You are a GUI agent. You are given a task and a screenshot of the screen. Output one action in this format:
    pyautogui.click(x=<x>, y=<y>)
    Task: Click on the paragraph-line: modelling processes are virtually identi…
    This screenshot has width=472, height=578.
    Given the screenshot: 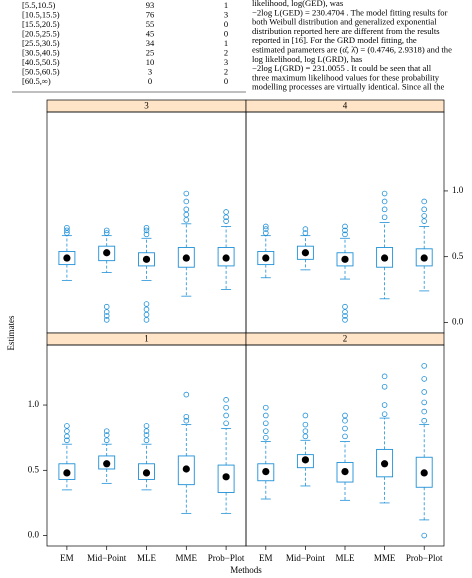 What is the action you would take?
    pyautogui.click(x=348, y=87)
    